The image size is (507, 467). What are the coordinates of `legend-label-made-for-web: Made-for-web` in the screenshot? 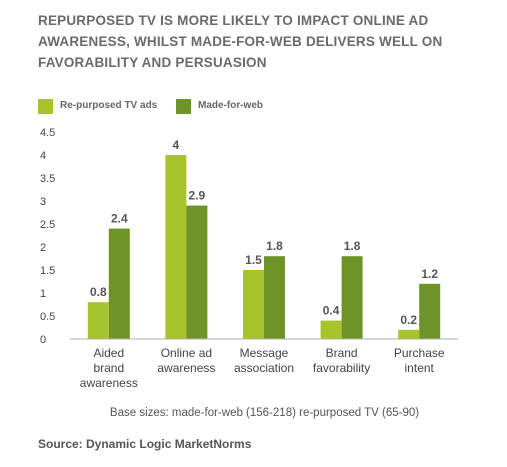 It's located at (230, 105).